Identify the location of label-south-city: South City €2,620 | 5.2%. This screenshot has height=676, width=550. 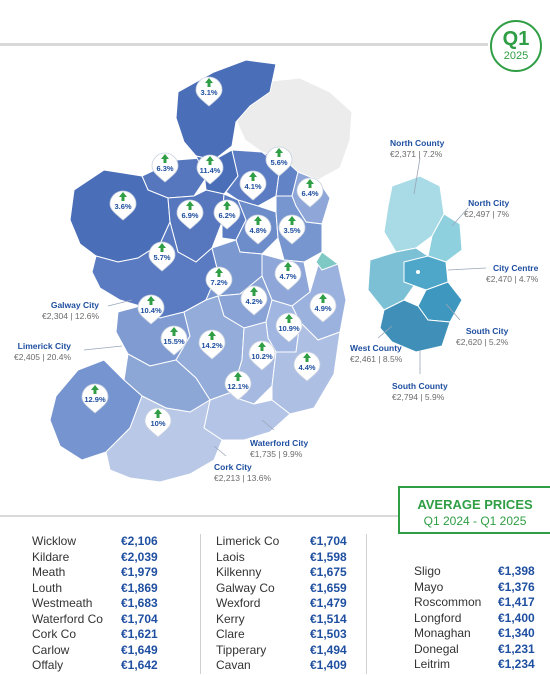
(482, 336).